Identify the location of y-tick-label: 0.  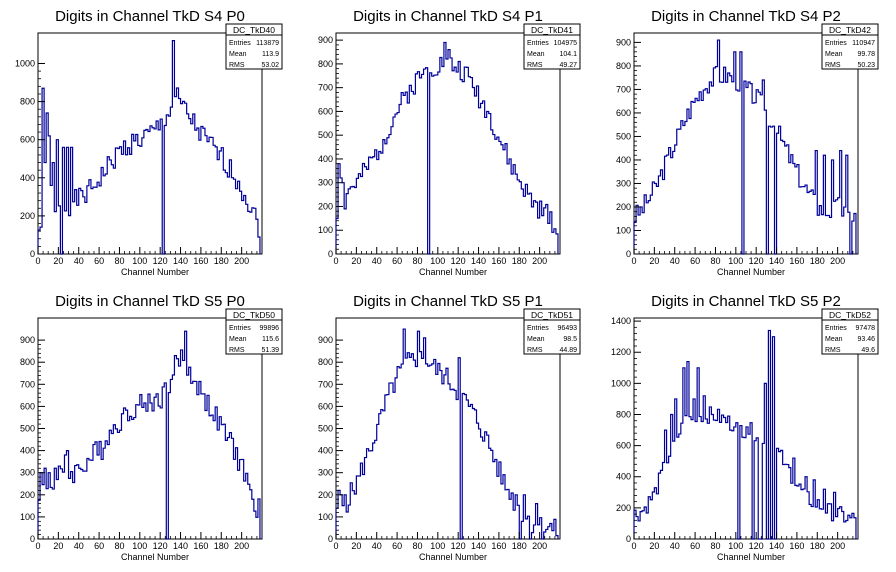
(330, 539).